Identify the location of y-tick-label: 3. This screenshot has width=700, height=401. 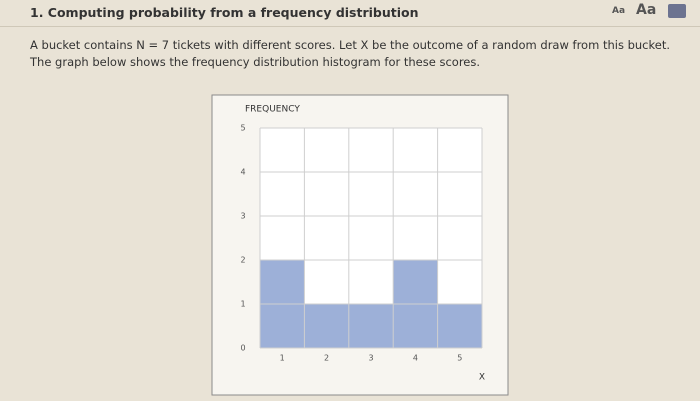
(242, 216).